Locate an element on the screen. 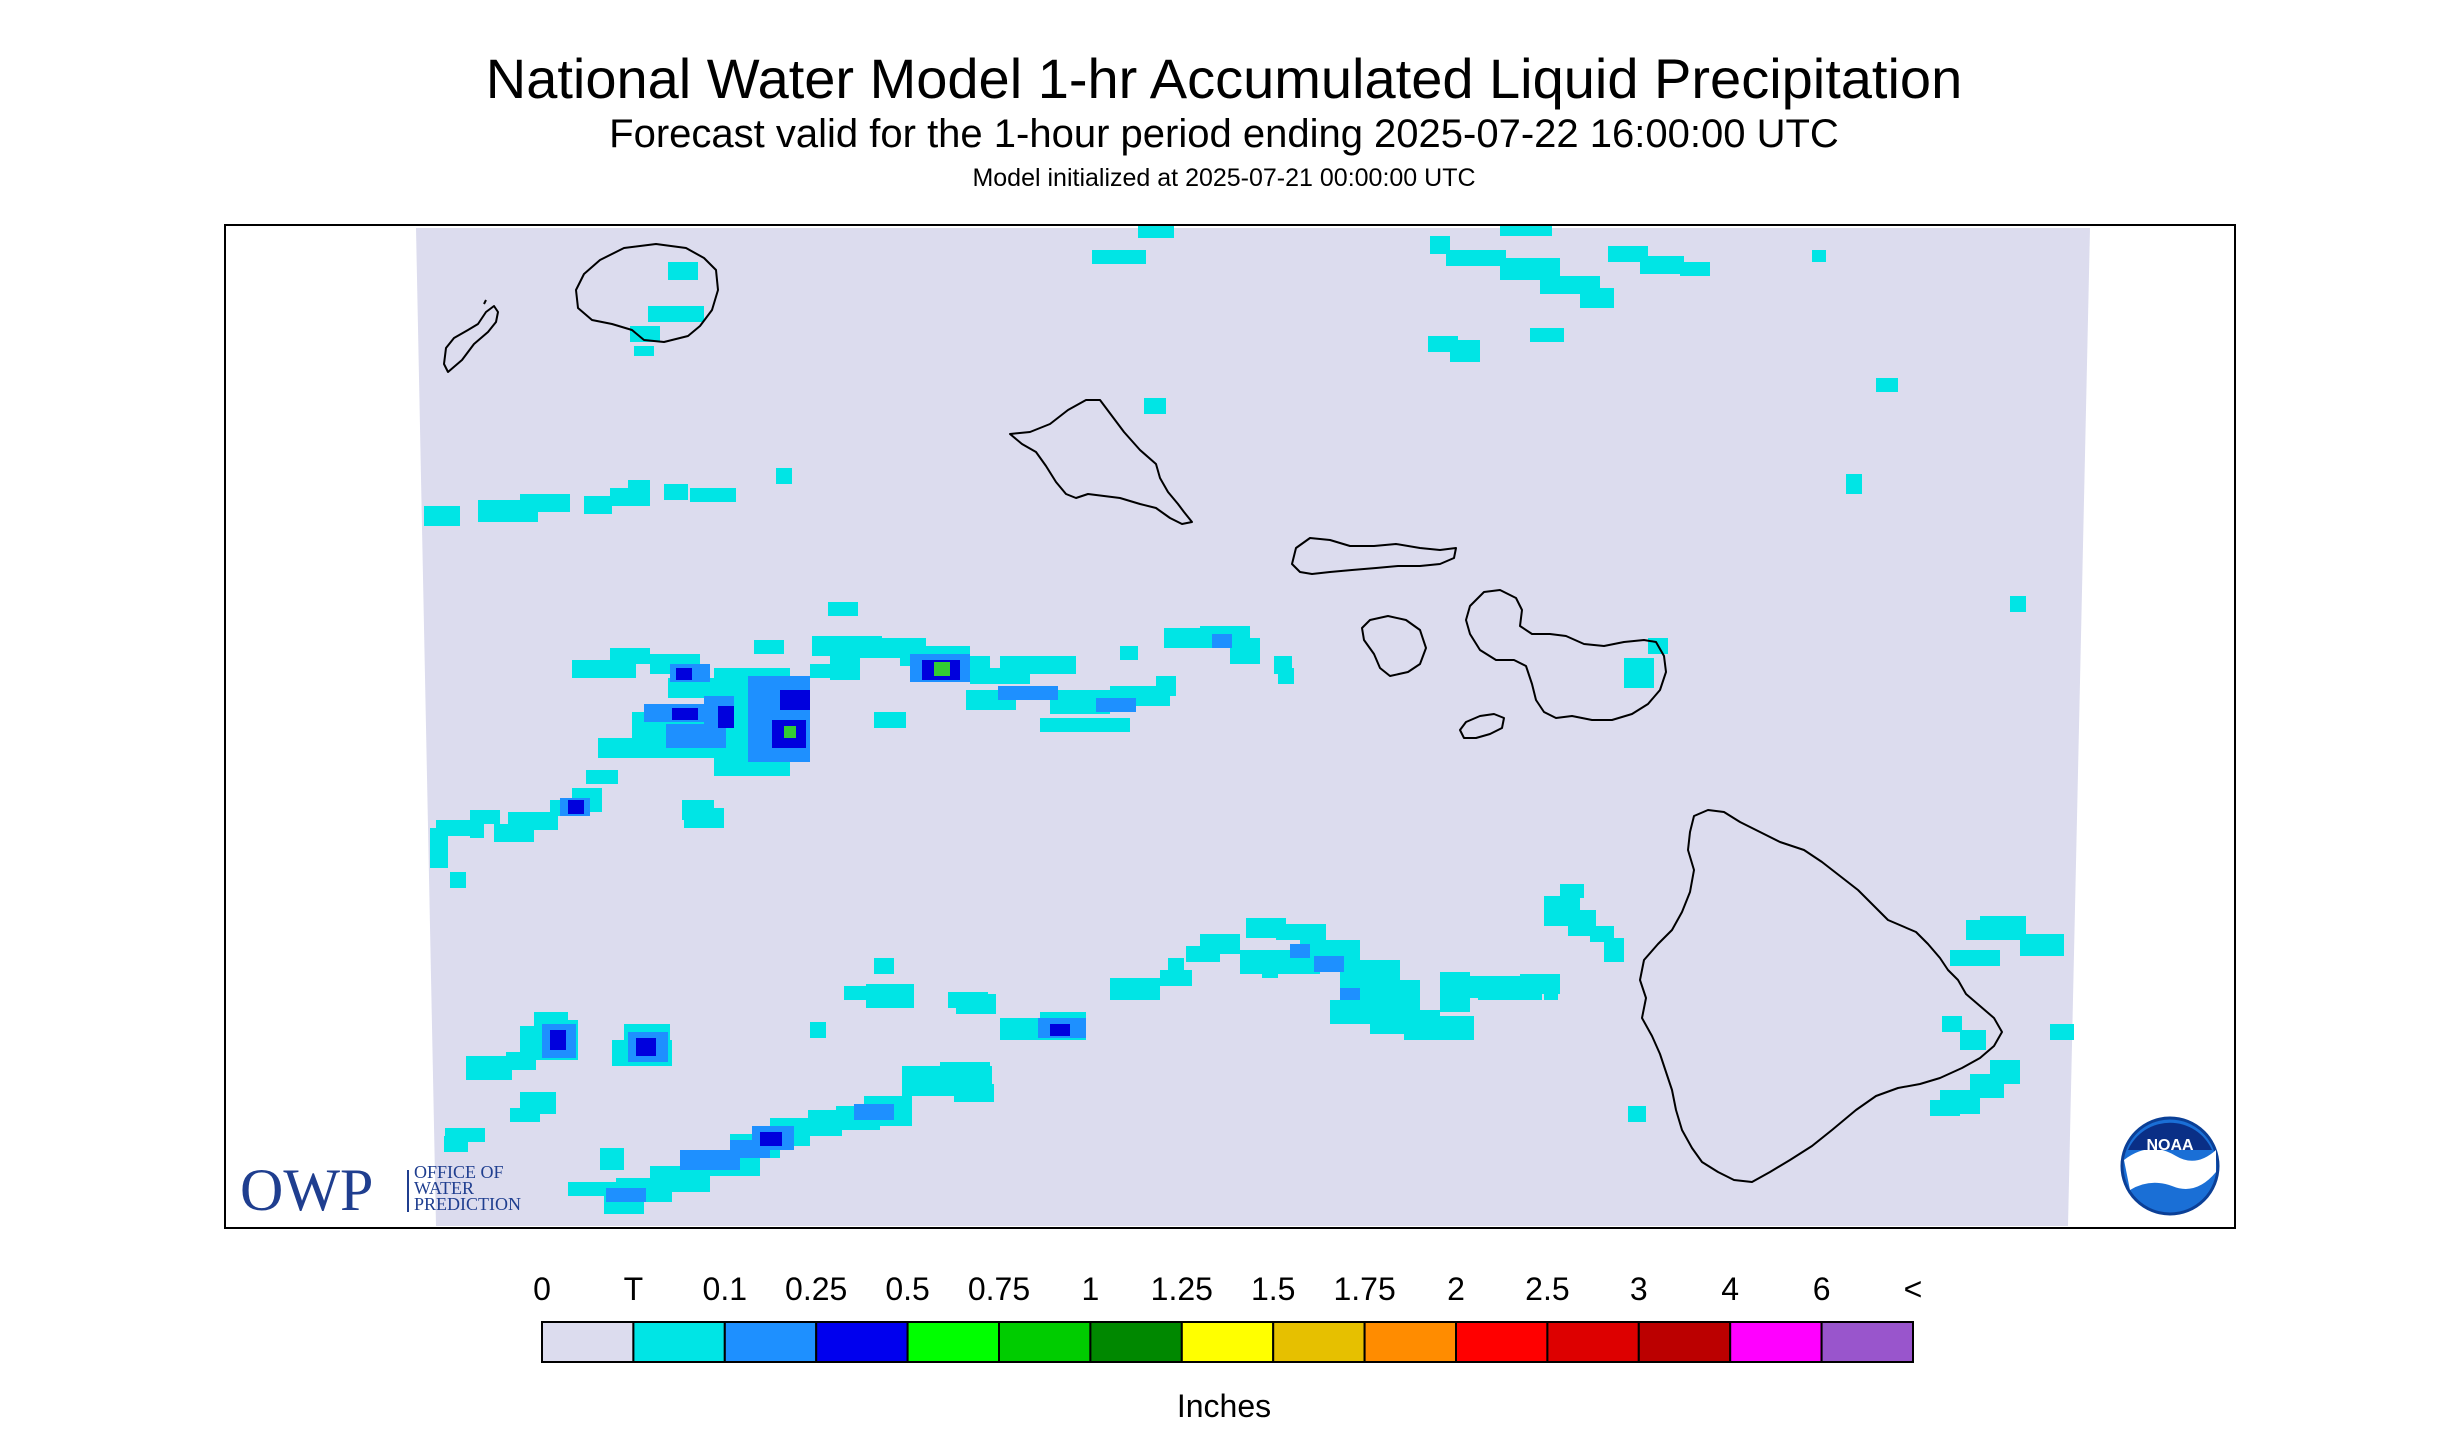  legend-tick-label: < is located at coordinates (1913, 1289).